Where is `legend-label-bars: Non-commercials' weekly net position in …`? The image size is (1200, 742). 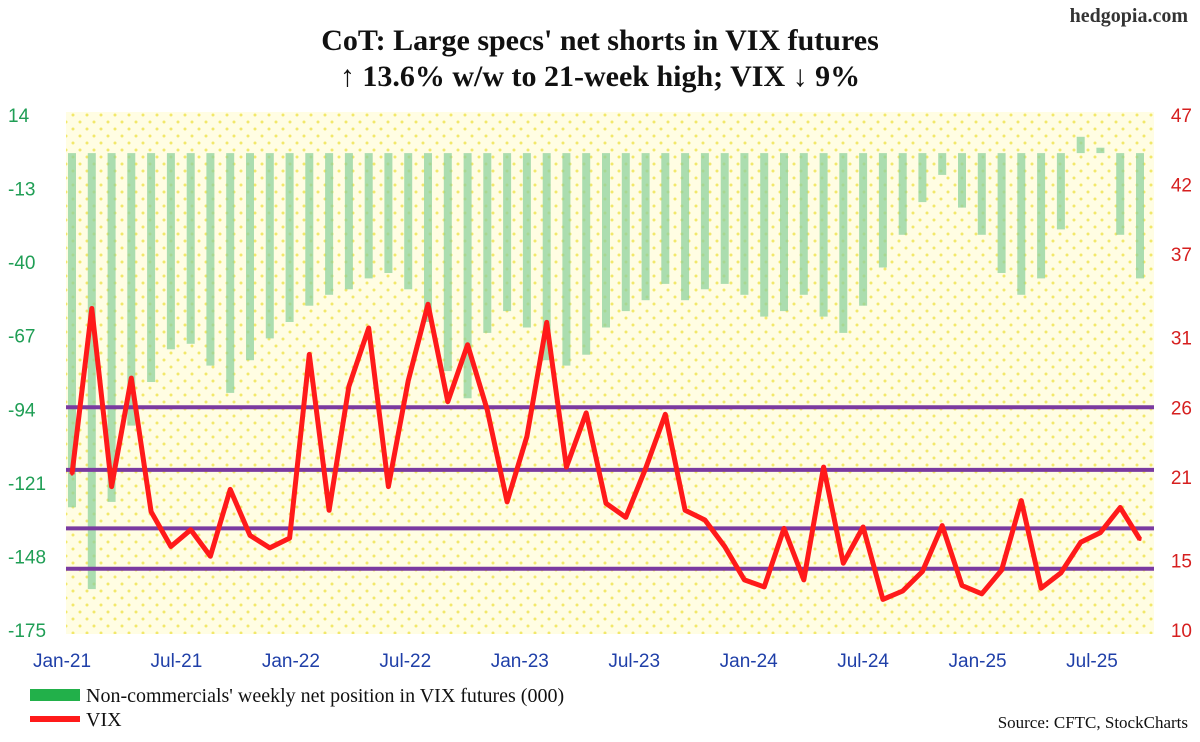 legend-label-bars: Non-commercials' weekly net position in … is located at coordinates (325, 696).